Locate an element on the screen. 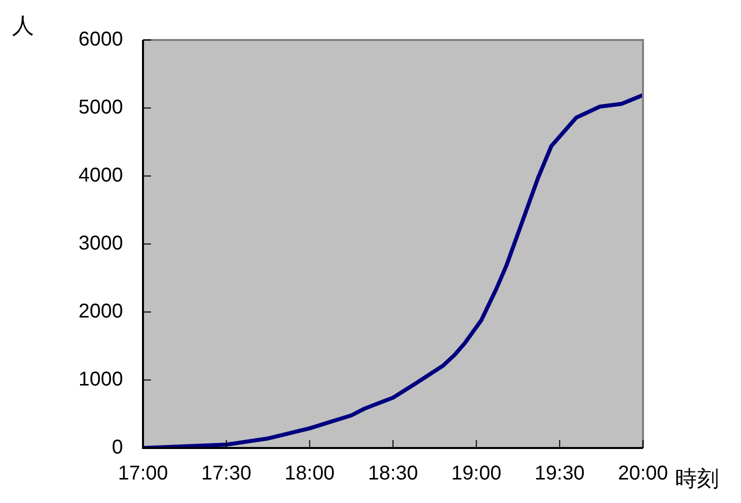 The image size is (741, 503). x-tick-label: 17:30 is located at coordinates (226, 473).